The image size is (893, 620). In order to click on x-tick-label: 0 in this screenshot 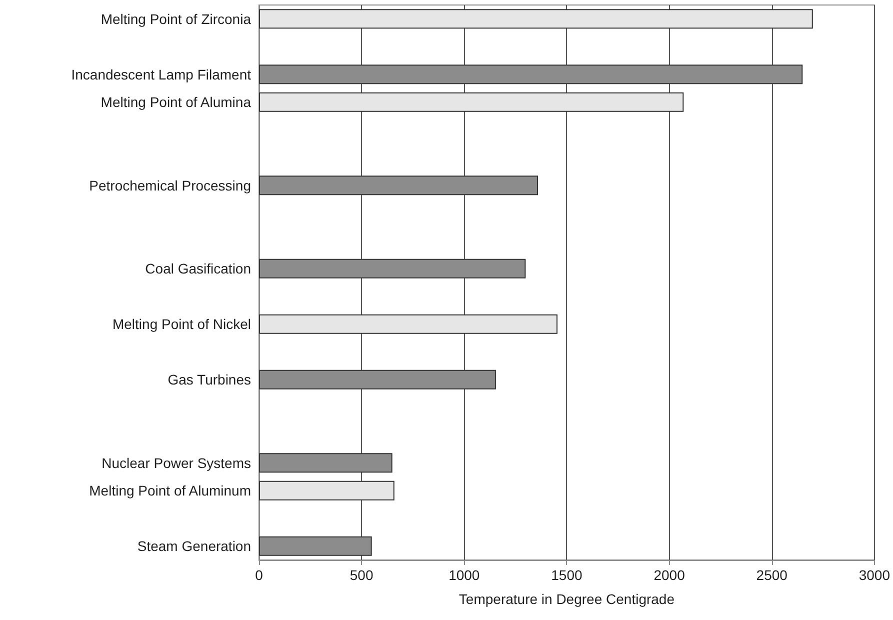, I will do `click(259, 575)`.